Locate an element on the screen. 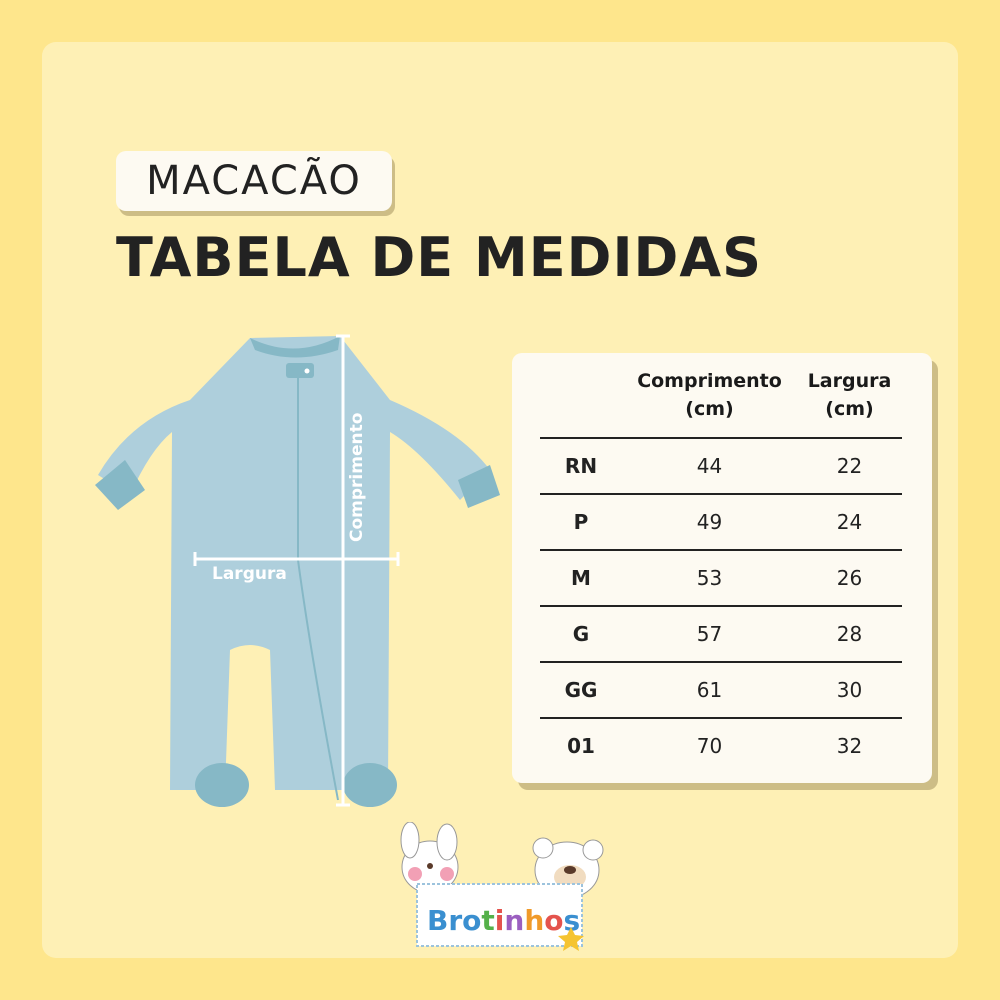 The width and height of the screenshot is (1000, 1000). length-cell: 57 is located at coordinates (709, 634).